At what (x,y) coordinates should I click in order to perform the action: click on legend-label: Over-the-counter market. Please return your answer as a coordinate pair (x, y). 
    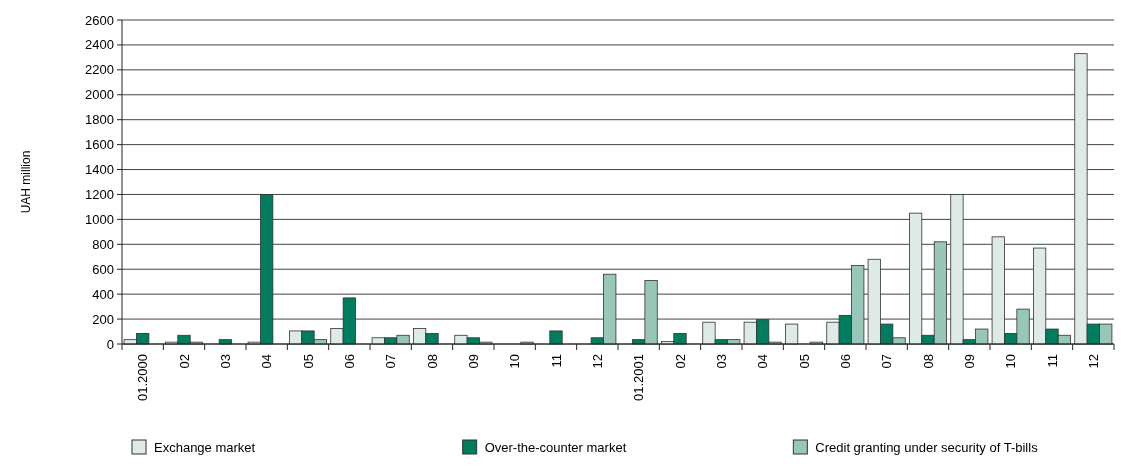
    Looking at the image, I should click on (555, 447).